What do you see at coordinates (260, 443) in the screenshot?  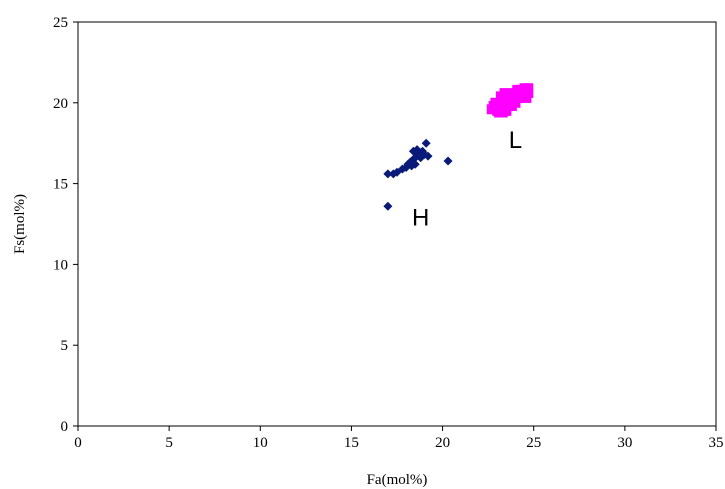 I see `x-tick-label: 10` at bounding box center [260, 443].